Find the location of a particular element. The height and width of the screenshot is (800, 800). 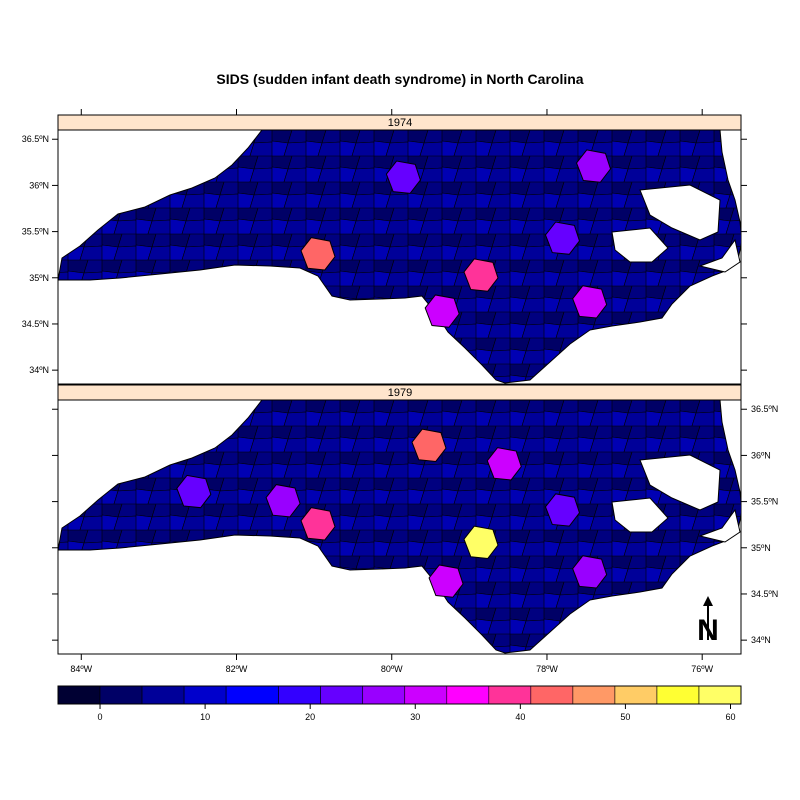

lat-labels-bottom: 36.5ºN 36ºN 35.5ºN 35ºN 34.5ºN 34ºN is located at coordinates (764, 524).